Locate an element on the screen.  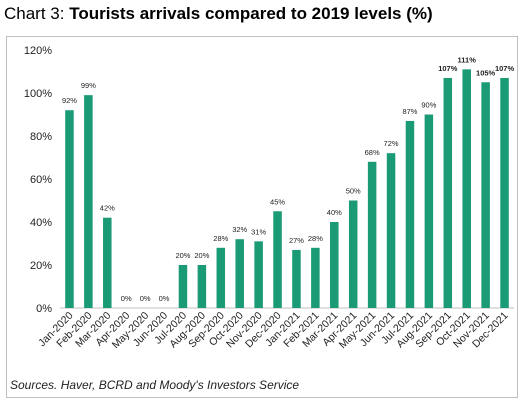
y-tick-label: 0% is located at coordinates (44, 309).